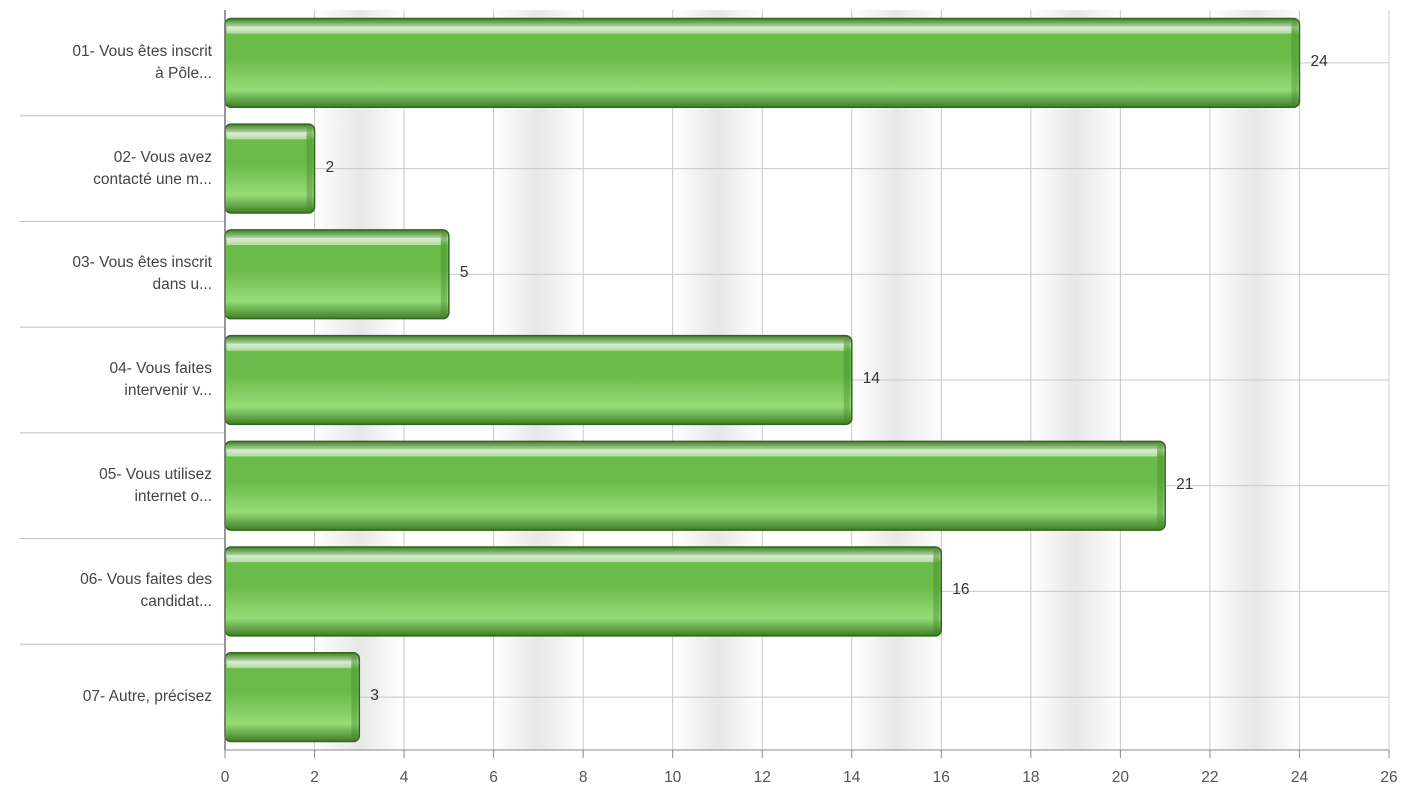 The width and height of the screenshot is (1402, 798). Describe the element at coordinates (941, 777) in the screenshot. I see `x-tick-label: 16` at that location.